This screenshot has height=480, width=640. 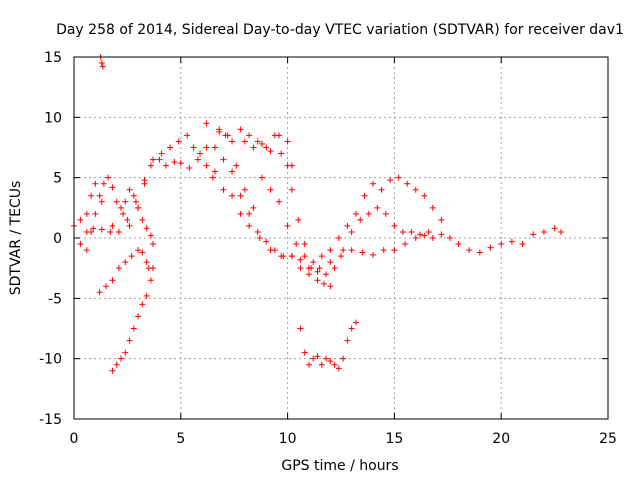 I want to click on y-tick-label: -15, so click(x=50, y=420).